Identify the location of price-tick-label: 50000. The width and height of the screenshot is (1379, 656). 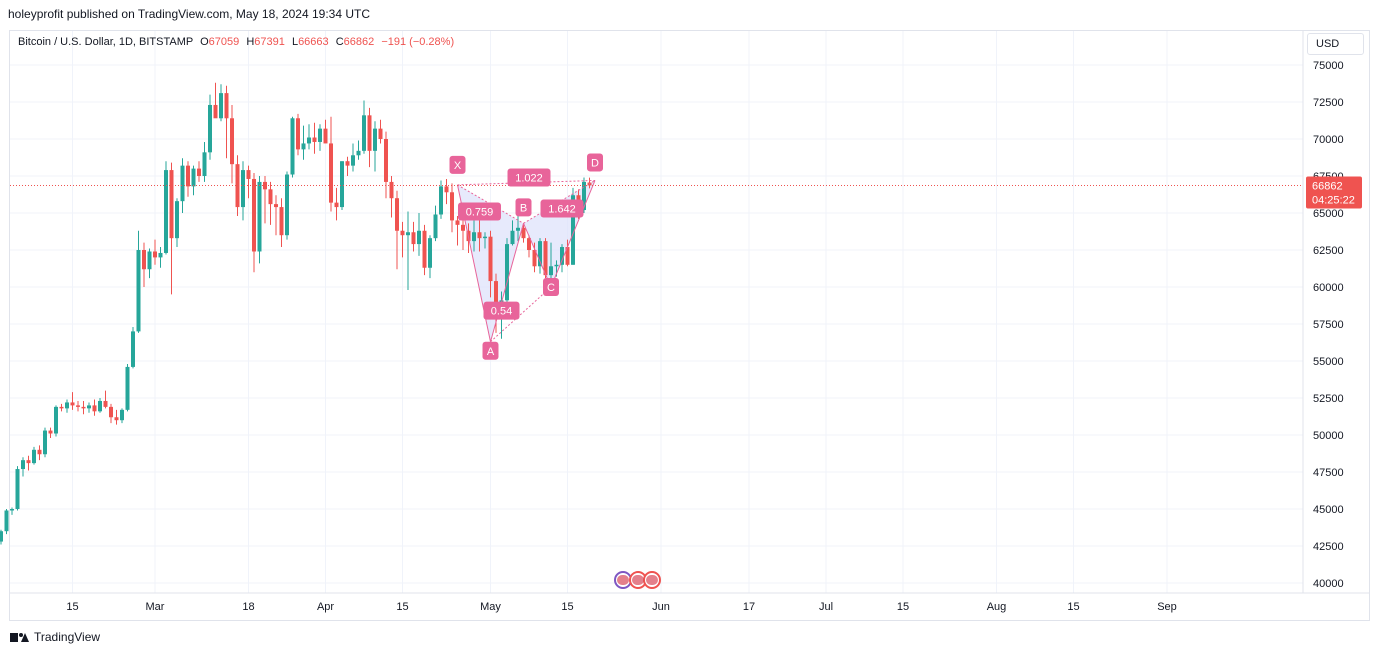
(1328, 436).